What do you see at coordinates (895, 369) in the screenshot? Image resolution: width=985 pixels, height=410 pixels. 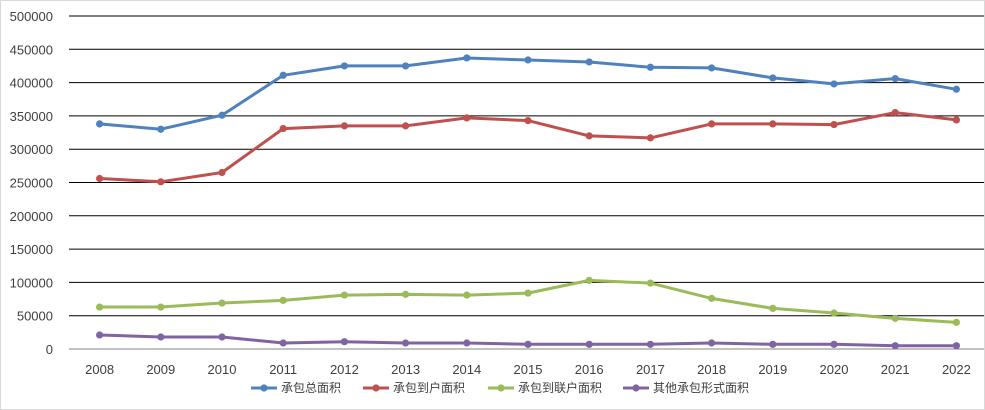 I see `x-tick-label: 2021` at bounding box center [895, 369].